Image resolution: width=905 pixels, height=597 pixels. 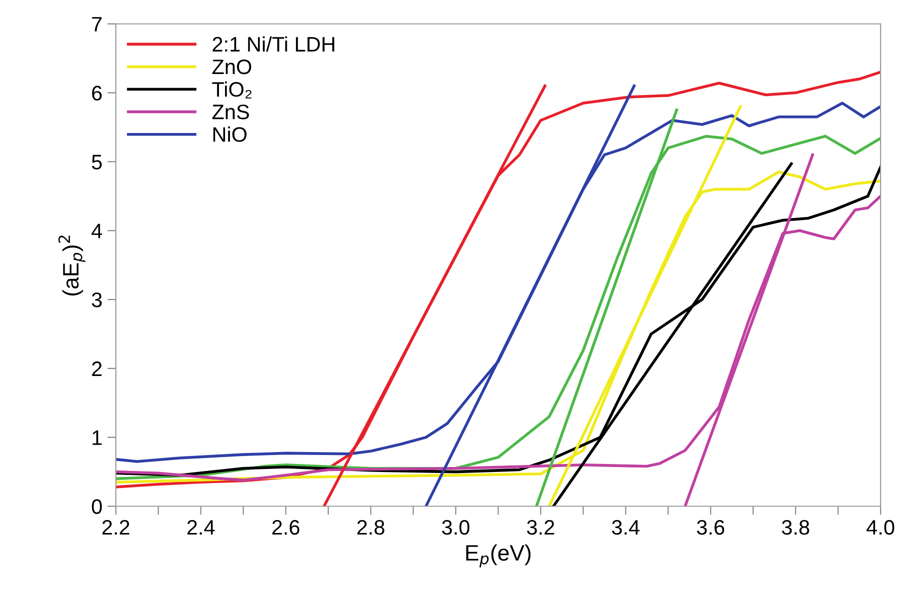 I want to click on legend-label: 2:1 Ni/Ti LDH, so click(x=273, y=44).